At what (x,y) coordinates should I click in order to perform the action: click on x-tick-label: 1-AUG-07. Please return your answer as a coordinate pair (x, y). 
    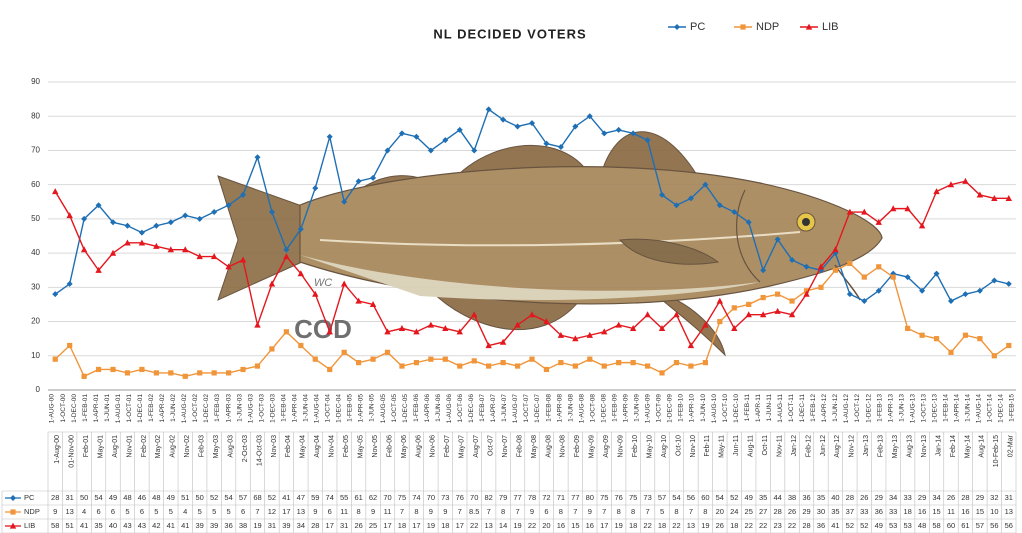
    Looking at the image, I should click on (515, 409).